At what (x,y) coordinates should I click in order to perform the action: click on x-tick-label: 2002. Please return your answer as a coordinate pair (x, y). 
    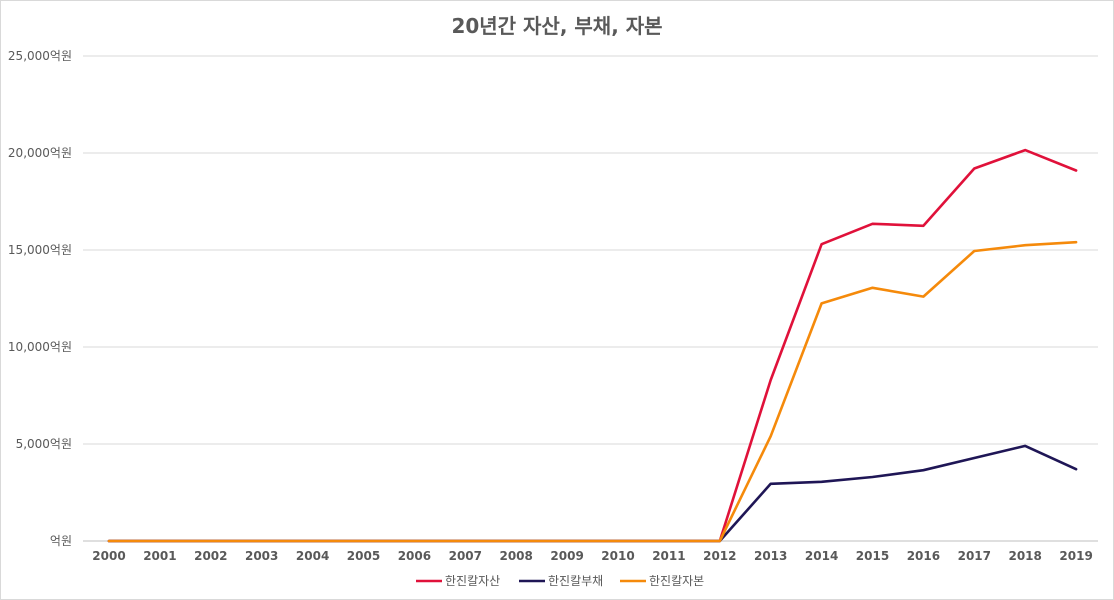
    Looking at the image, I should click on (210, 556).